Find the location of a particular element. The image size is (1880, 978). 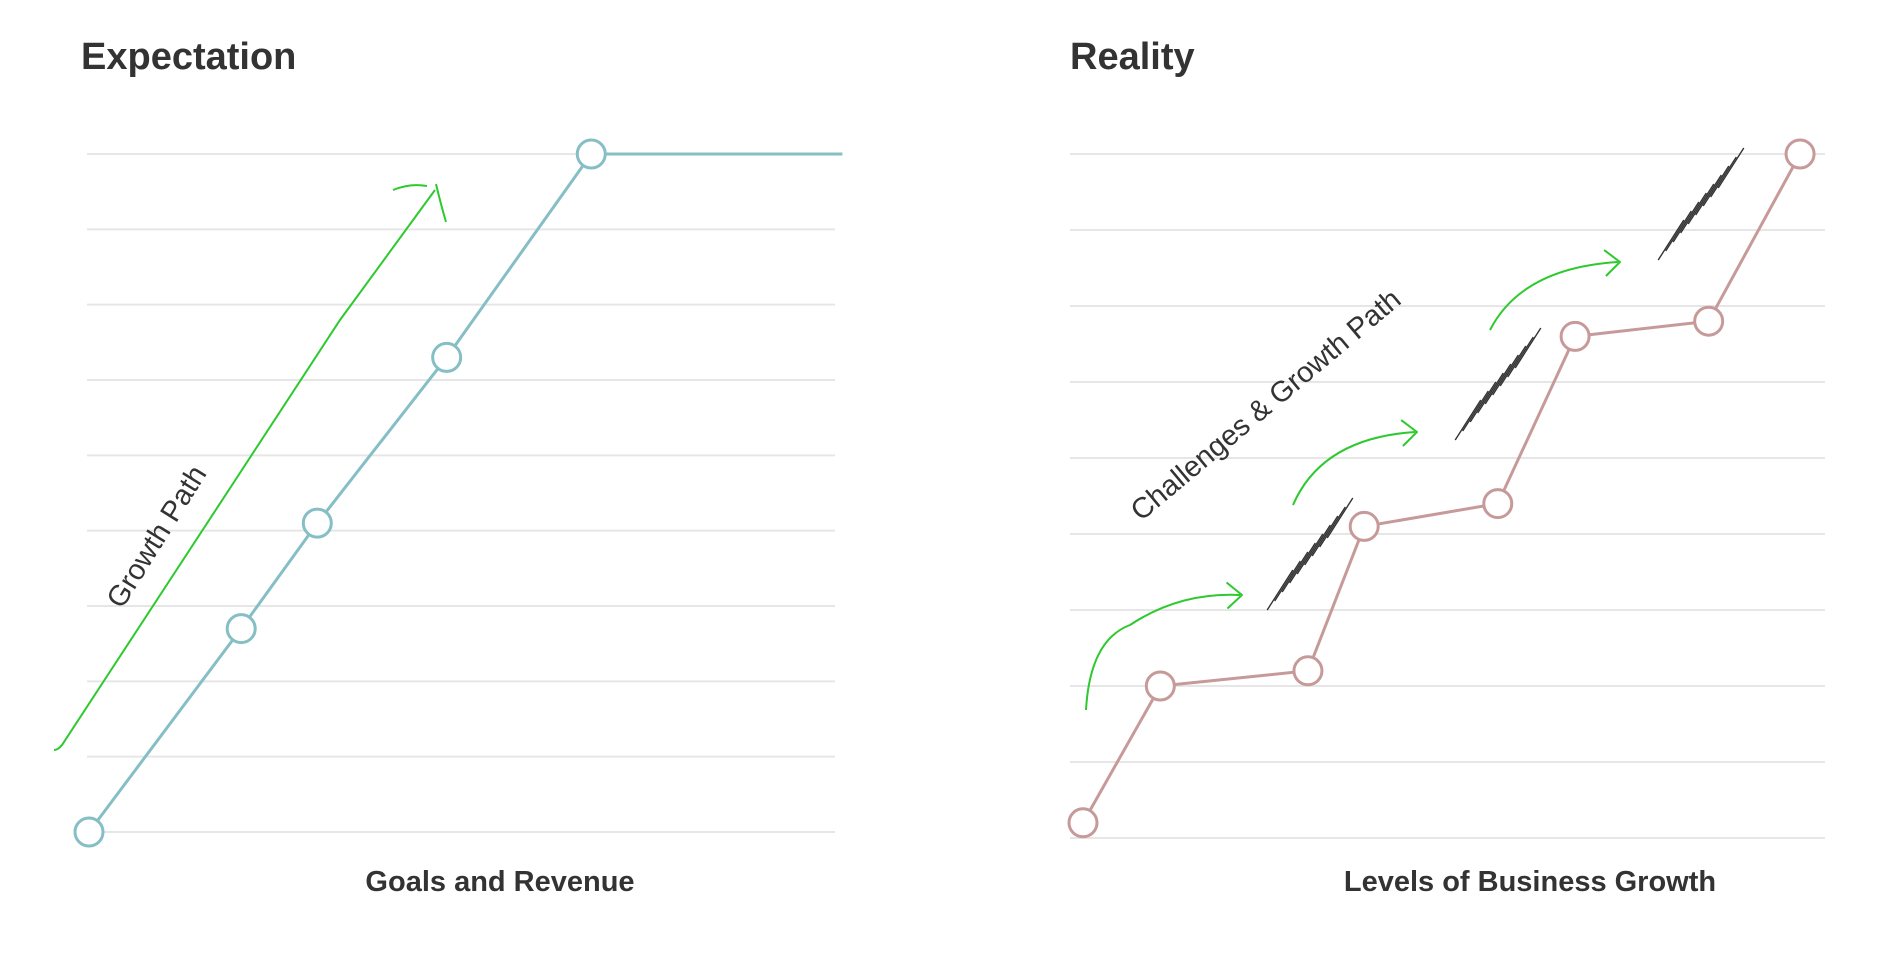

growth-arrow-line is located at coordinates (244, 470).